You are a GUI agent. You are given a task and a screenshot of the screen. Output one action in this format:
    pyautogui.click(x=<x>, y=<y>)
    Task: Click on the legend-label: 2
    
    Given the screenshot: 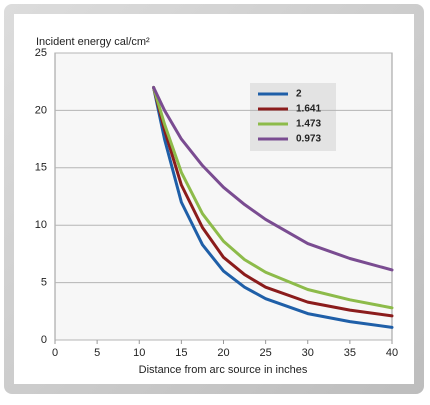 What is the action you would take?
    pyautogui.click(x=299, y=94)
    